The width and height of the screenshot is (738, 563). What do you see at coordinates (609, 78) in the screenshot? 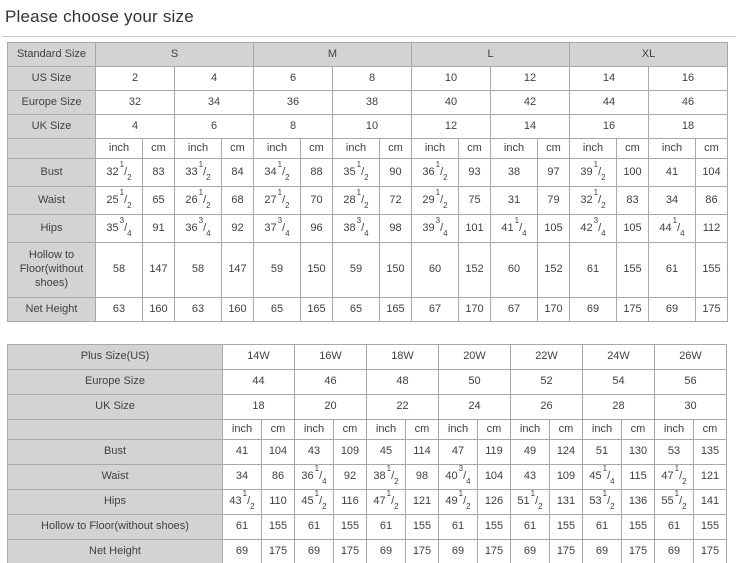
I see `value-cell: 14` at bounding box center [609, 78].